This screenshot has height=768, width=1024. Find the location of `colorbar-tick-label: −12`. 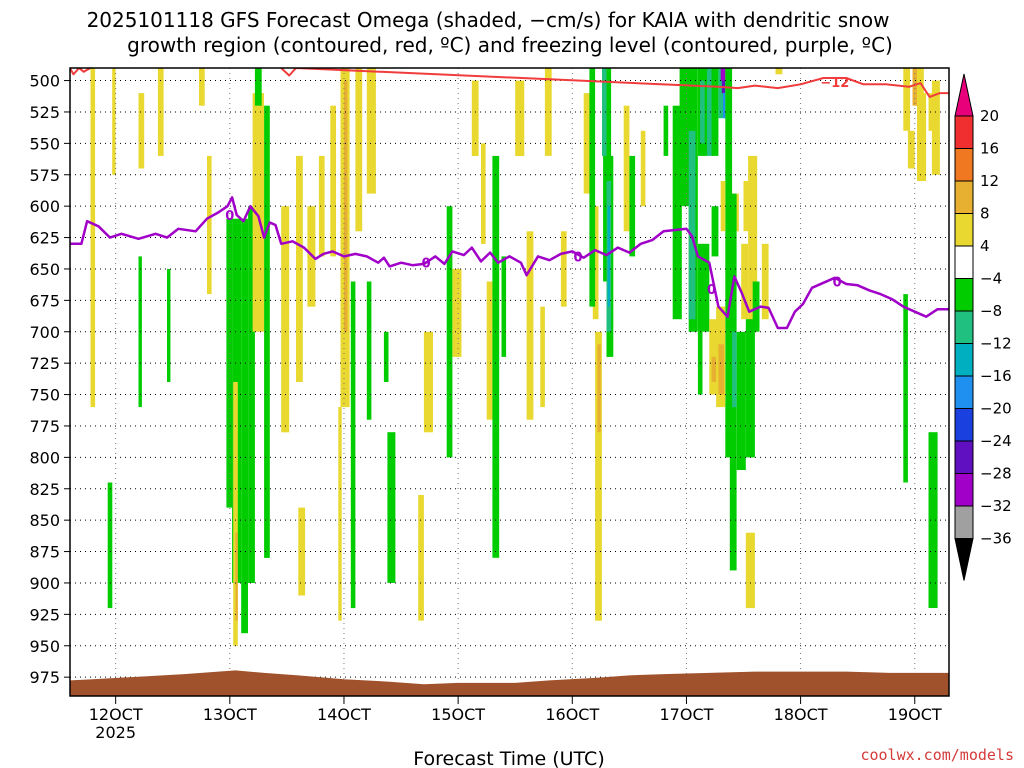

colorbar-tick-label: −12 is located at coordinates (996, 344).